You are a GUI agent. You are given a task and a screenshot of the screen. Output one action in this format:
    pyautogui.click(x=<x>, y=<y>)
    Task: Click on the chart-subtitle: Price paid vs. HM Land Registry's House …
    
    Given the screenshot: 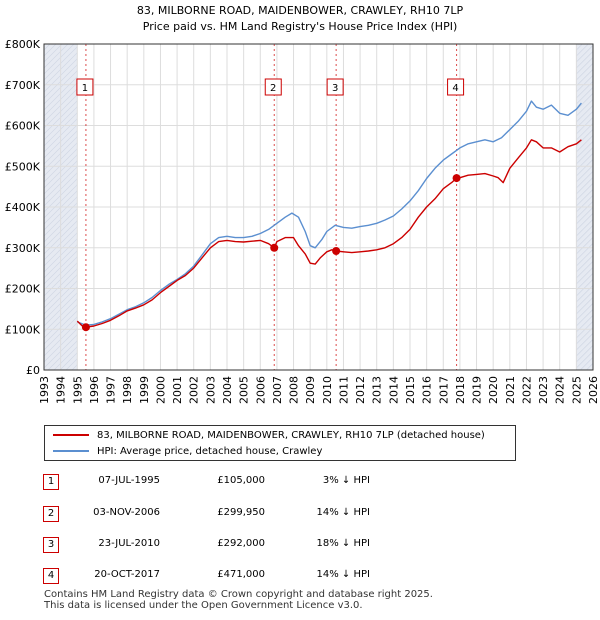 What is the action you would take?
    pyautogui.click(x=300, y=26)
    